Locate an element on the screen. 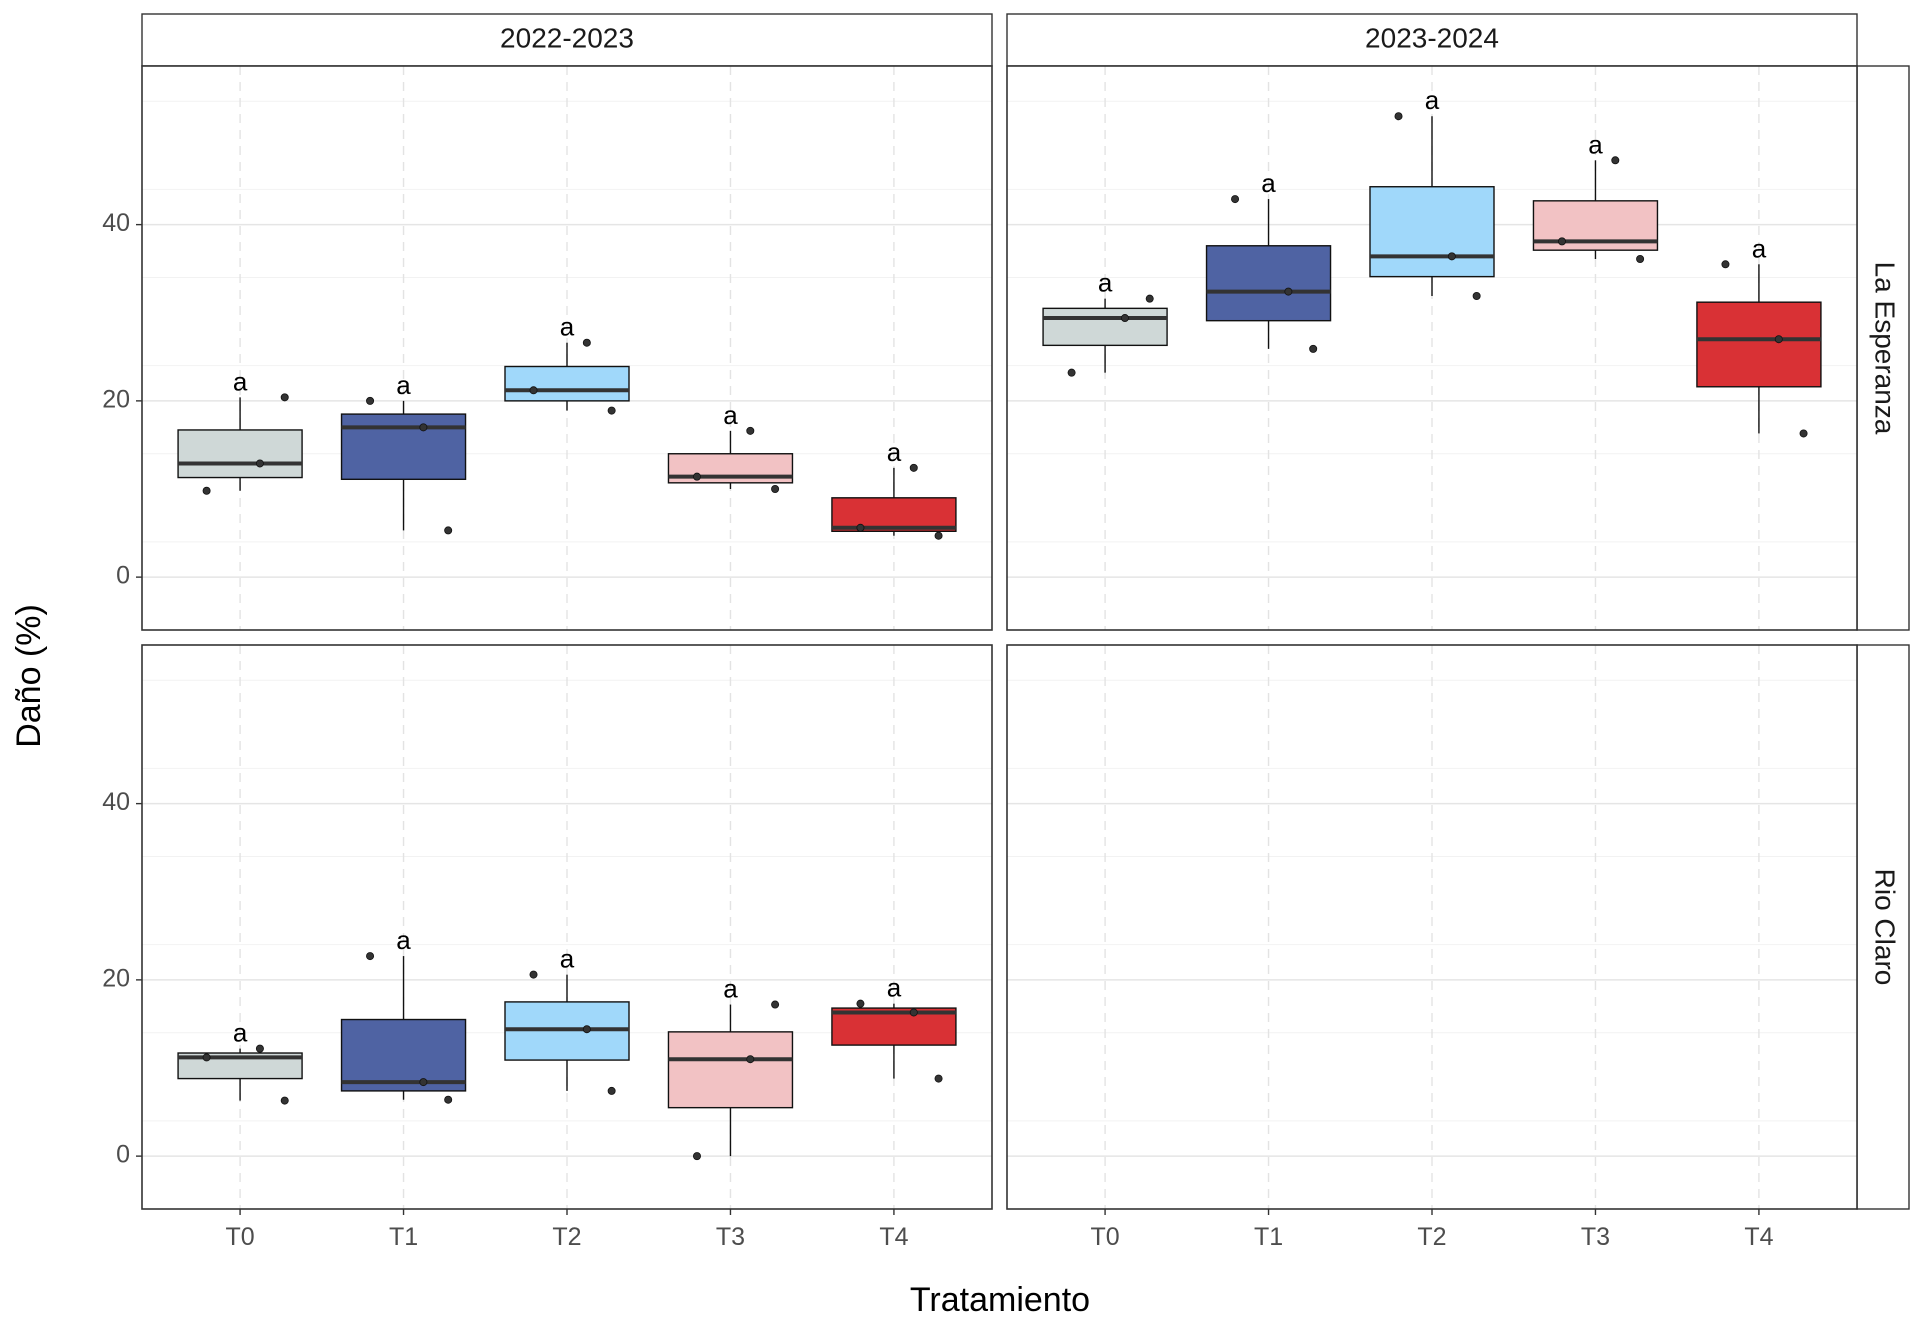 This screenshot has height=1344, width=1920. column-strip-label: 2022-2023 is located at coordinates (567, 37).